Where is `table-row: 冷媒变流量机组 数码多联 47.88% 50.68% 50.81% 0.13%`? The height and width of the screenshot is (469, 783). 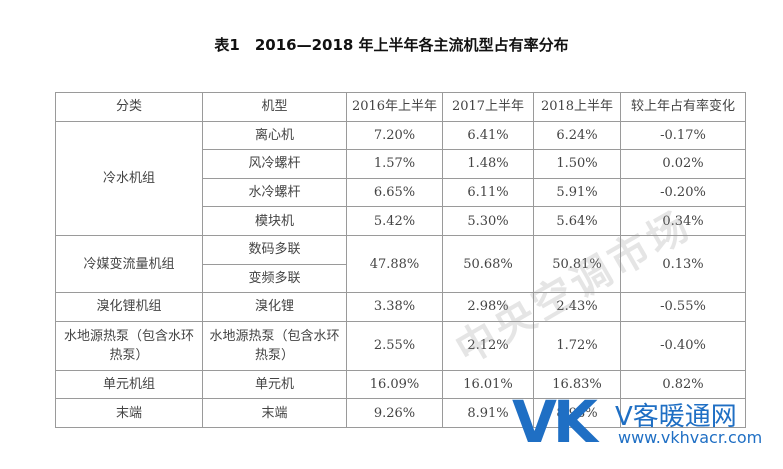
table-row: 冷媒变流量机组 数码多联 47.88% 50.68% 50.81% 0.13% is located at coordinates (400, 264).